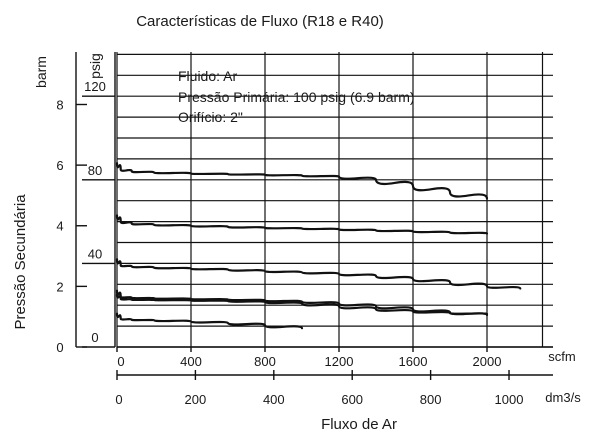  Describe the element at coordinates (207, 76) in the screenshot. I see `annotation-fluid: Fluido: Ar` at that location.